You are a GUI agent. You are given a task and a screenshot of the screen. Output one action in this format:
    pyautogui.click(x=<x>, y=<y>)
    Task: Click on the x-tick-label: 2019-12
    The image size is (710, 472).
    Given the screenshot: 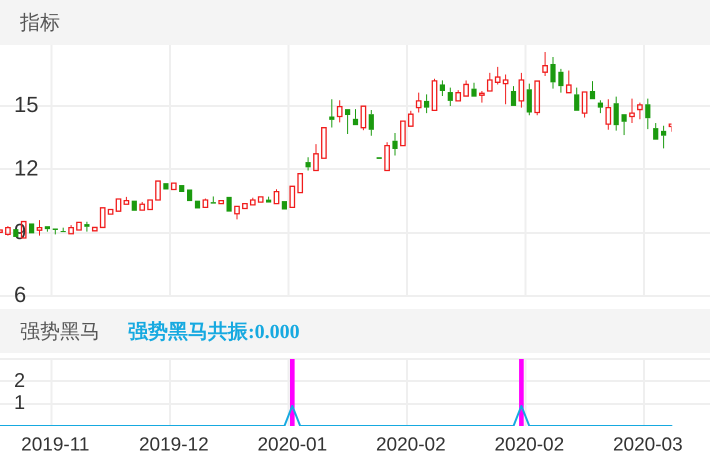 What is the action you would take?
    pyautogui.click(x=173, y=445)
    